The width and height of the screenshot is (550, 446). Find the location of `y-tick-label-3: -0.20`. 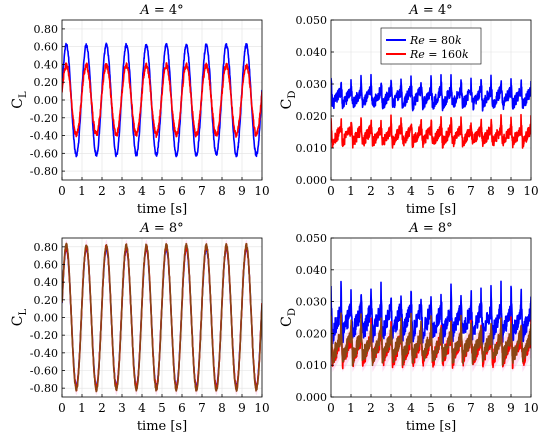

y-tick-label-3: -0.20 is located at coordinates (44, 335).